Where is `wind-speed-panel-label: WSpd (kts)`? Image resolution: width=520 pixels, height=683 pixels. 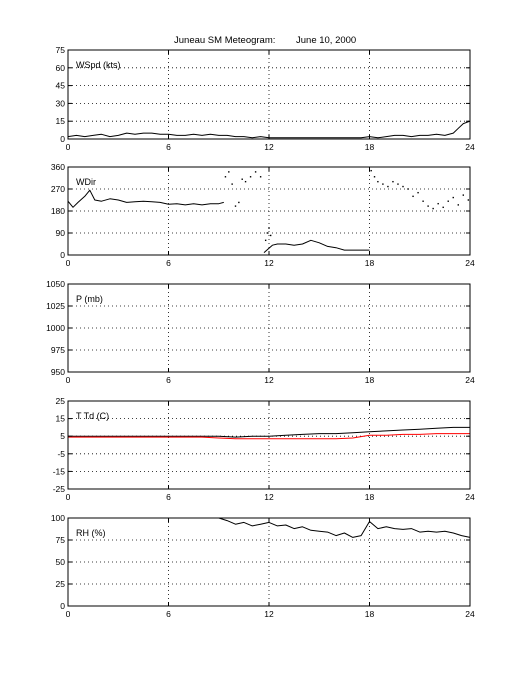
wind-speed-panel-label: WSpd (kts) is located at coordinates (98, 65).